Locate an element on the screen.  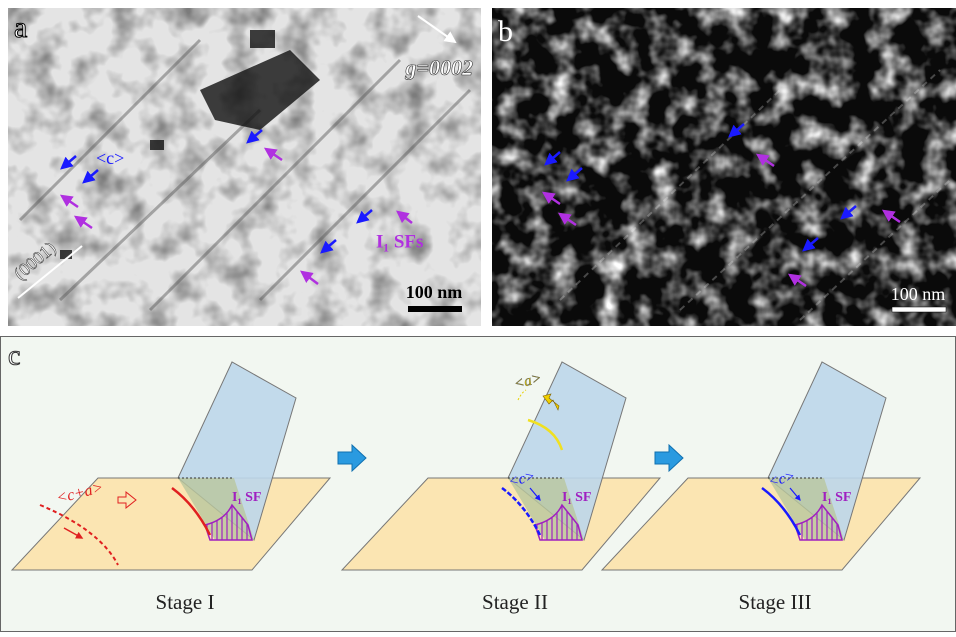
stage-label: Stage II is located at coordinates (515, 602).